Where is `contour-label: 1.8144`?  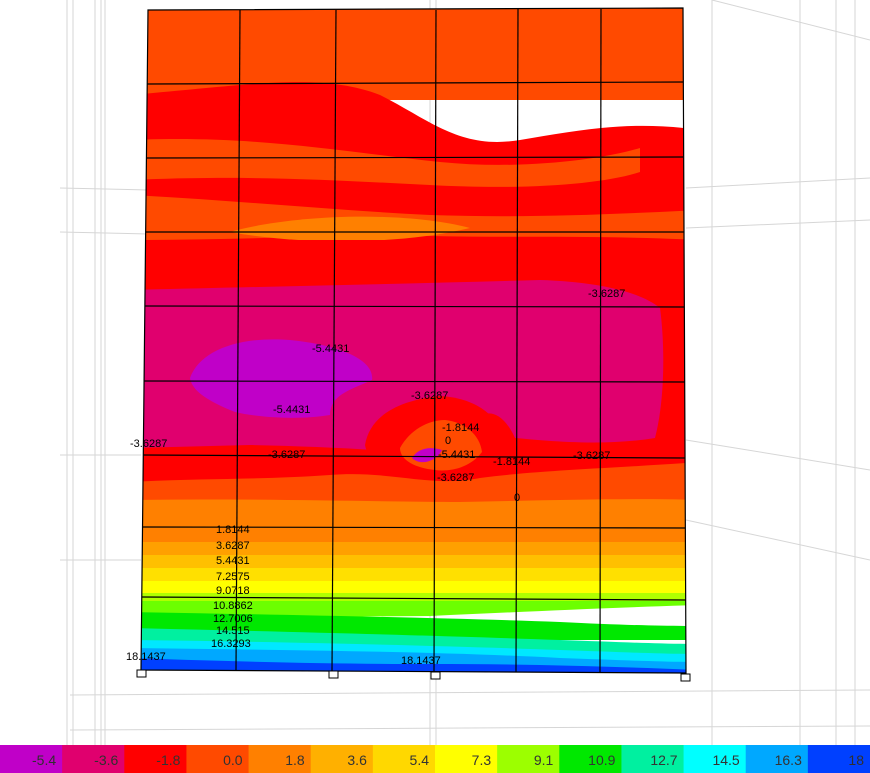
contour-label: 1.8144 is located at coordinates (233, 530).